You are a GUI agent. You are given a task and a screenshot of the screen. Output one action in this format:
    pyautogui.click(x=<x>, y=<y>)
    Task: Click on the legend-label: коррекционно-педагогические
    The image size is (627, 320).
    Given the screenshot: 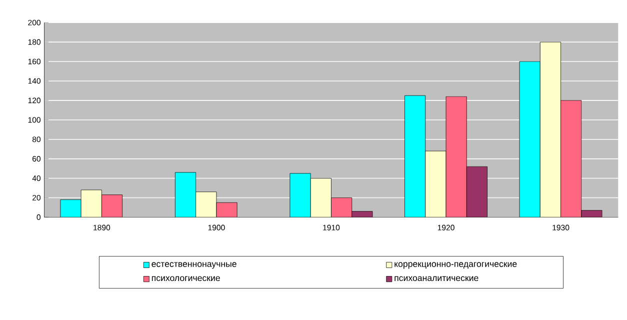 What is the action you would take?
    pyautogui.click(x=455, y=265)
    